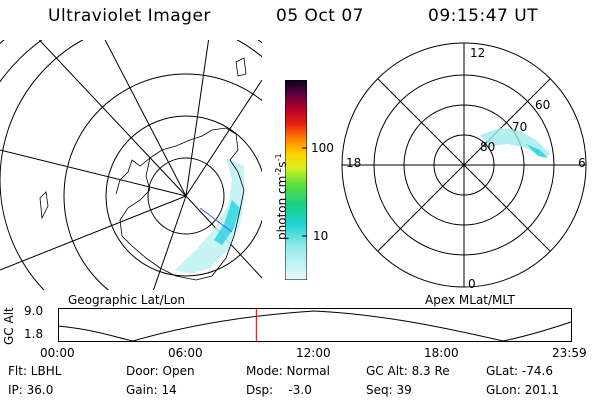 The height and width of the screenshot is (400, 600). What do you see at coordinates (185, 353) in the screenshot?
I see `x-tick-0600: 06:00` at bounding box center [185, 353].